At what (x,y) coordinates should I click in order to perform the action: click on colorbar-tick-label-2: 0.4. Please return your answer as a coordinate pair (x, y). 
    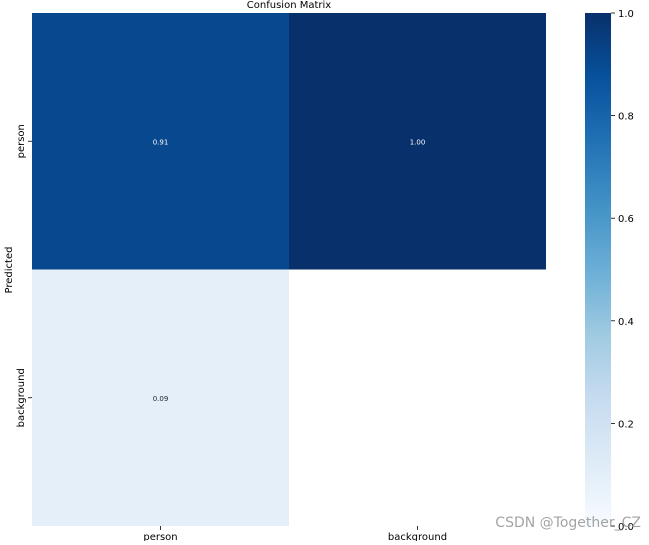
    Looking at the image, I should click on (626, 322).